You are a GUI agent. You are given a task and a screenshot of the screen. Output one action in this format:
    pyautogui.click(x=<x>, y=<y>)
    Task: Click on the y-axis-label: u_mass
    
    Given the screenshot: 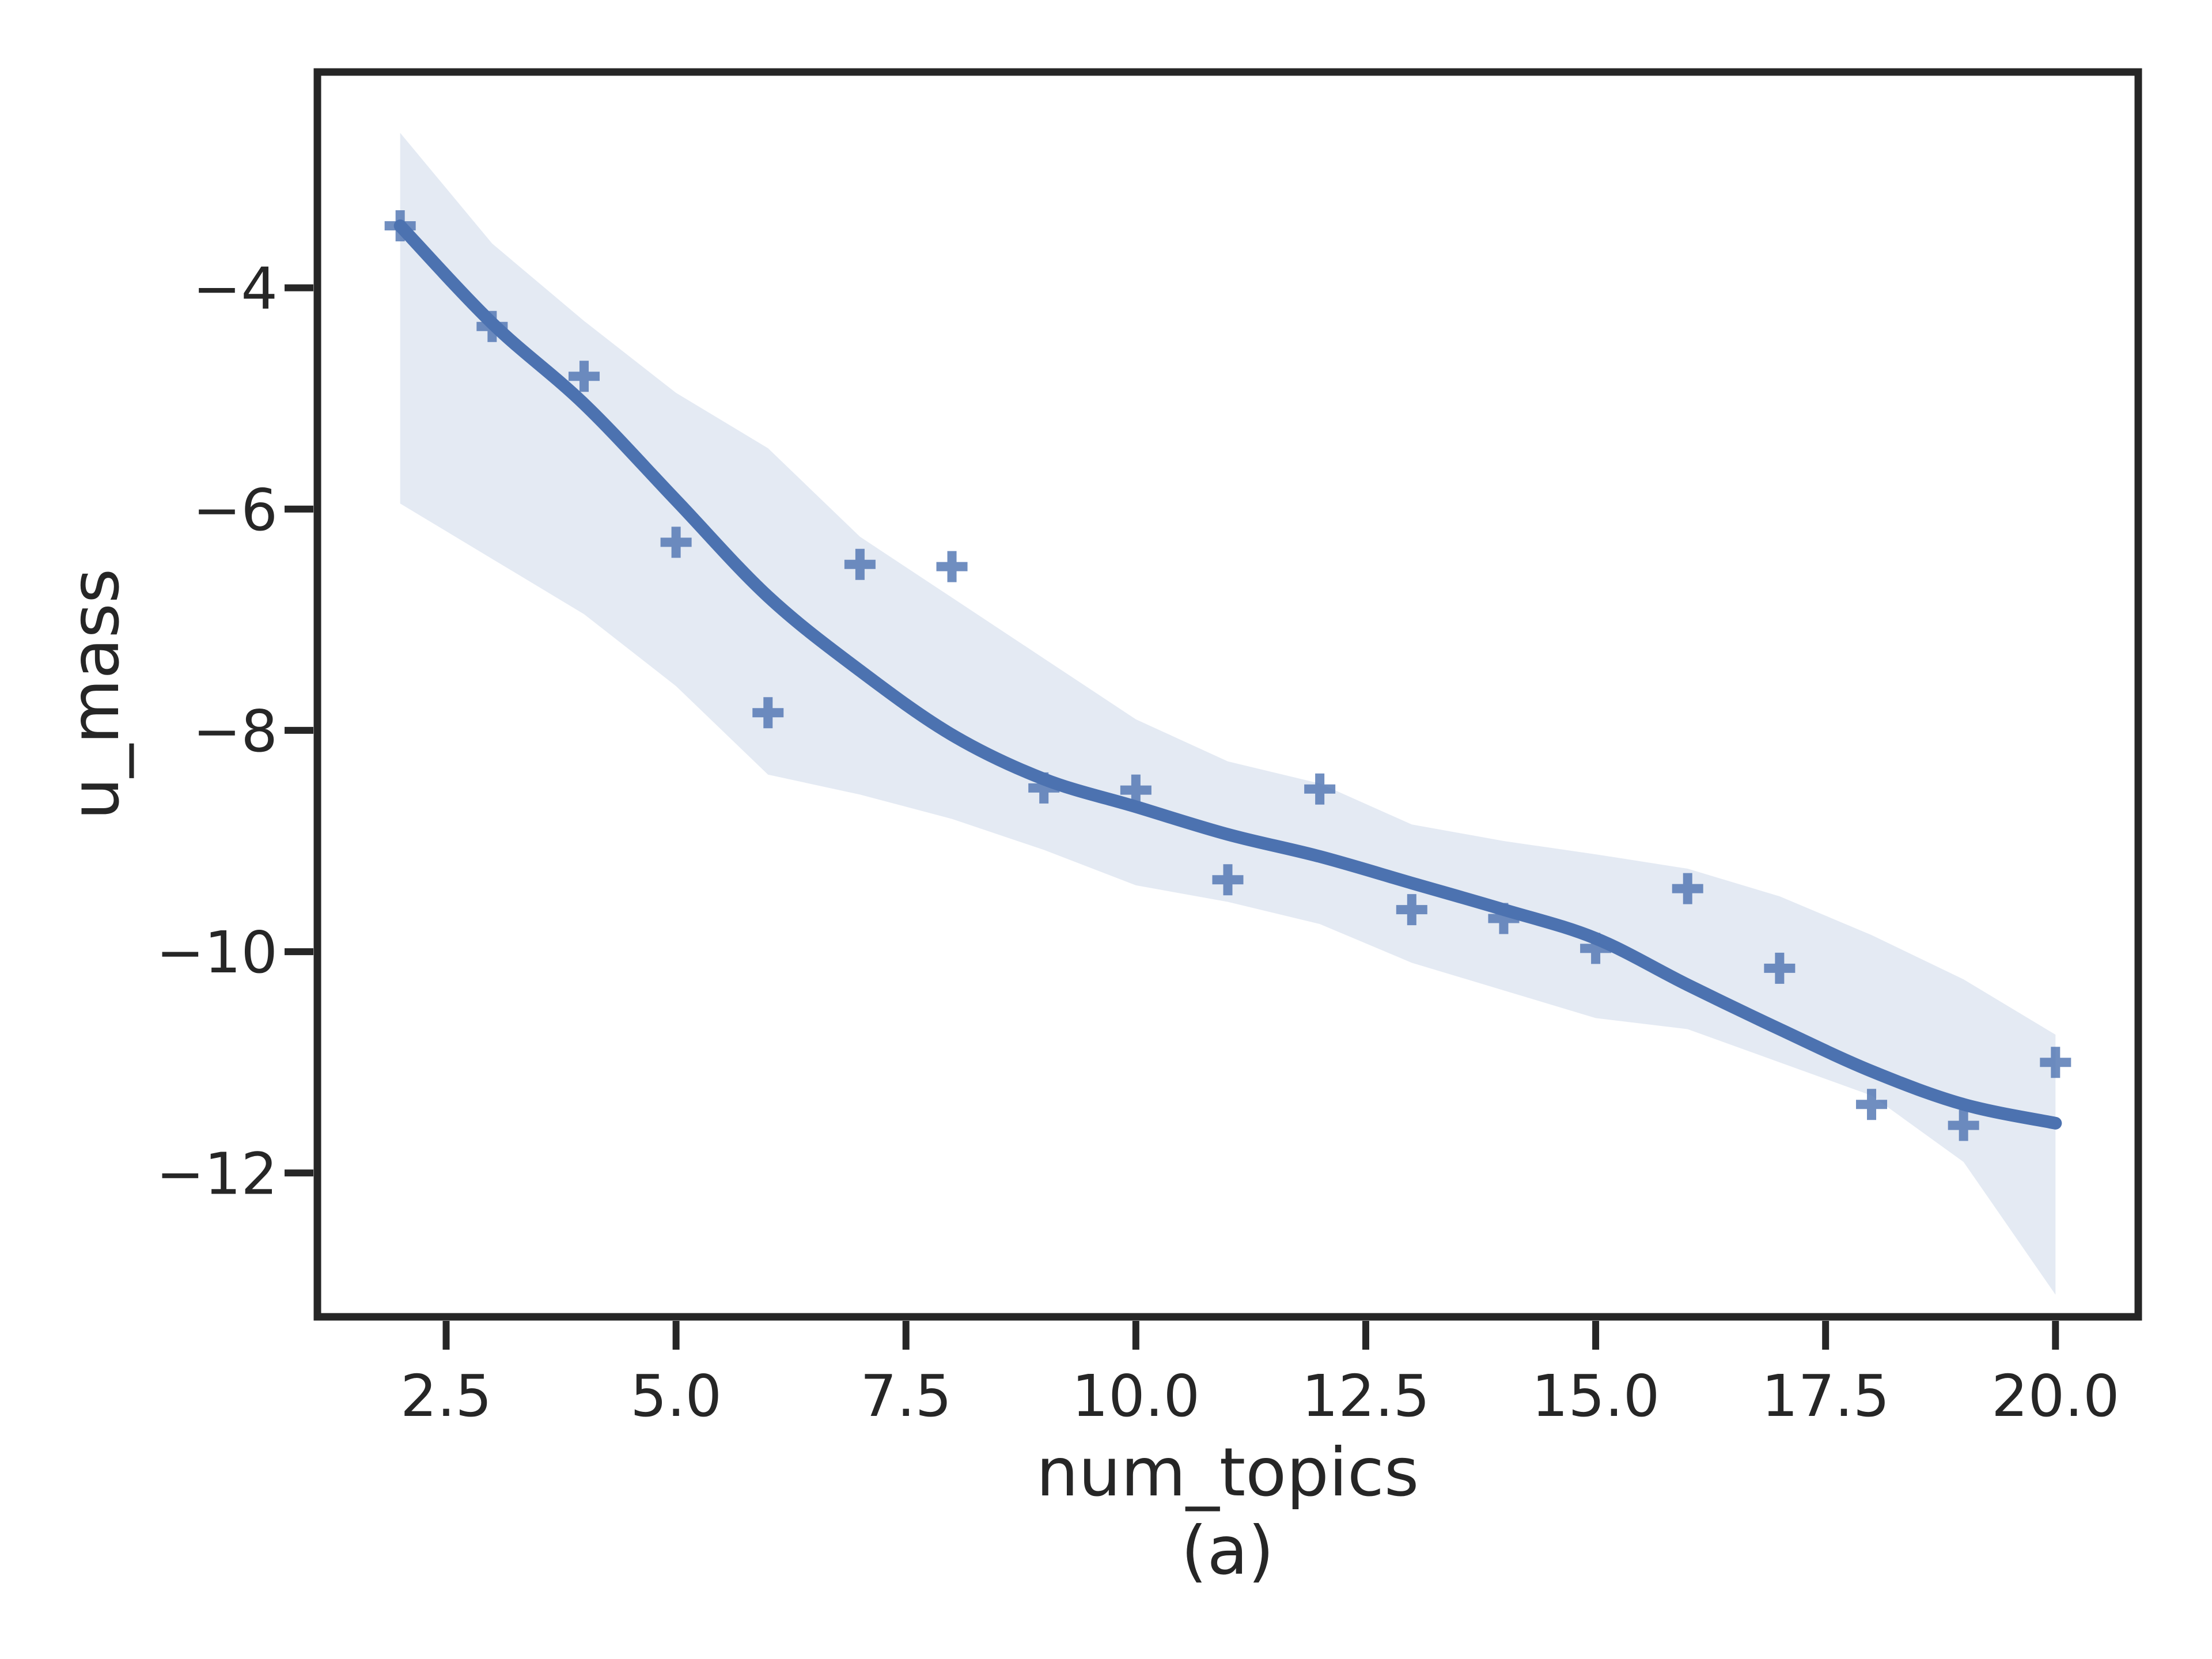 What is the action you would take?
    pyautogui.click(x=95, y=694)
    